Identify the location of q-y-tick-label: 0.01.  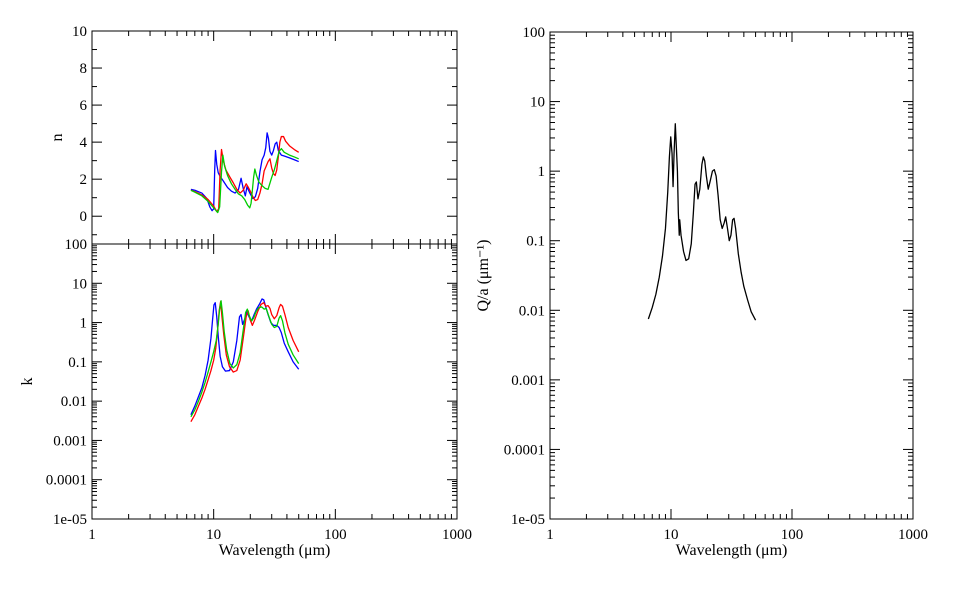
(532, 311).